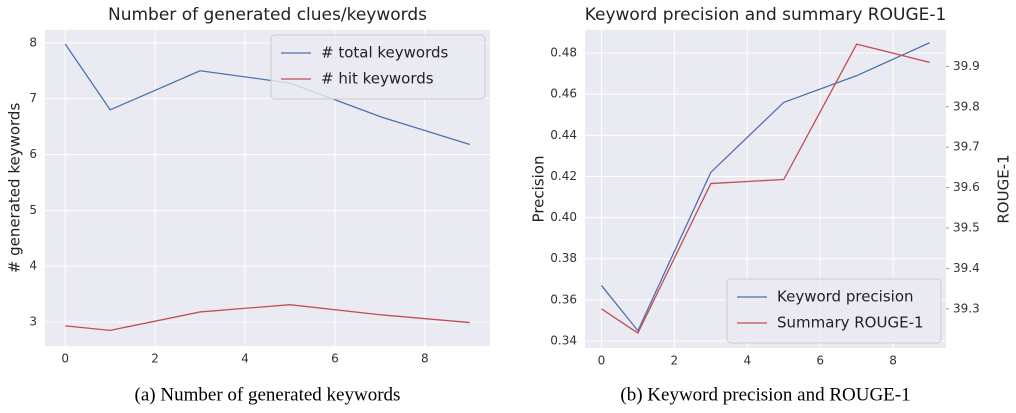 Image resolution: width=1016 pixels, height=413 pixels. What do you see at coordinates (966, 268) in the screenshot?
I see `y2-tick-label: 39.4` at bounding box center [966, 268].